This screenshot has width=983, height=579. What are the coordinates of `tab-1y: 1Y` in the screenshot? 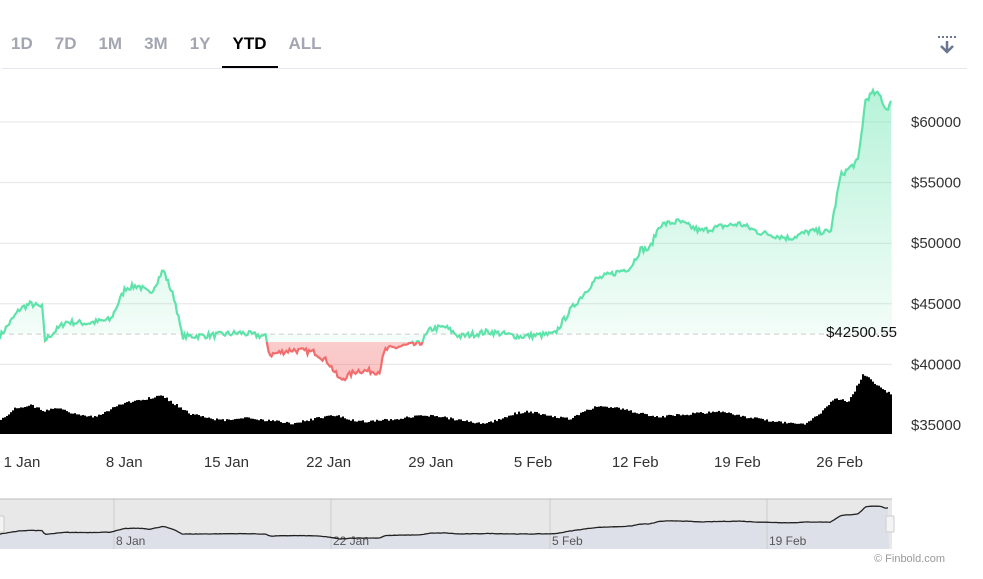 It's located at (200, 43).